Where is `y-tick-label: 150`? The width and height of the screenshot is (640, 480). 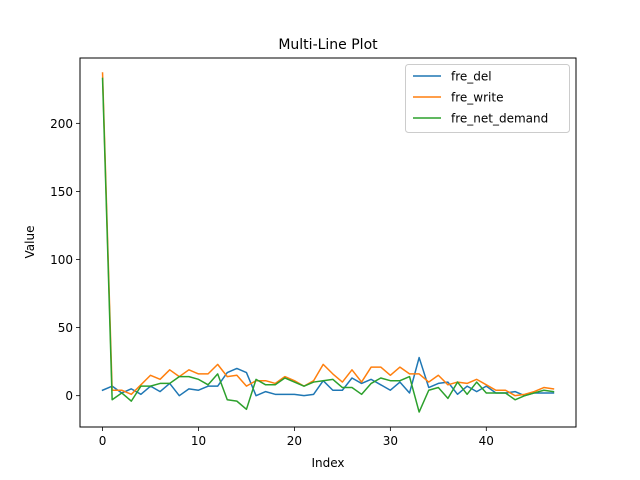
y-tick-label: 150 is located at coordinates (61, 192).